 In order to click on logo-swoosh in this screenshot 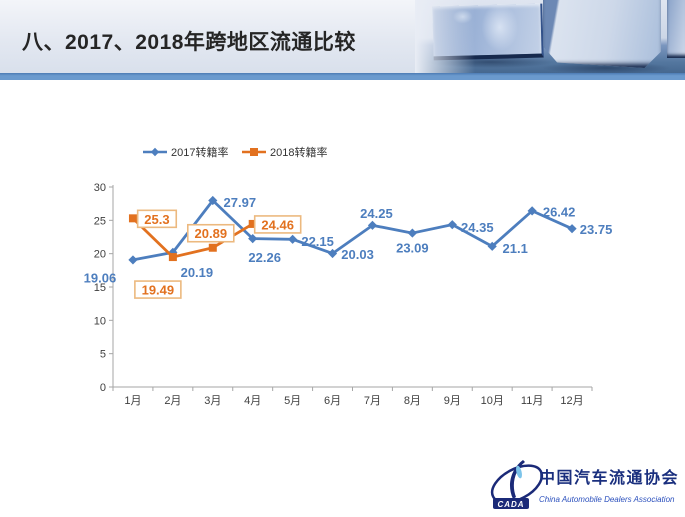, I will do `click(517, 479)`.